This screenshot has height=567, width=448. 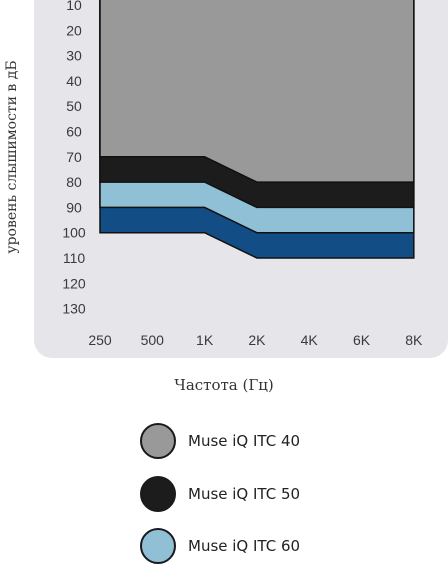 What do you see at coordinates (362, 340) in the screenshot?
I see `x-tick-label: 6K` at bounding box center [362, 340].